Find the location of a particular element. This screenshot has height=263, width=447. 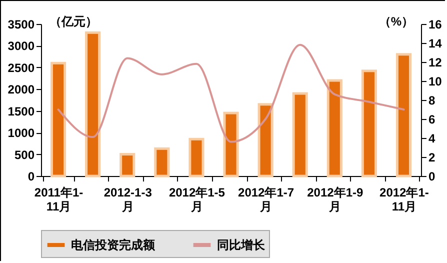

y2-tick-label: 12 is located at coordinates (435, 63).